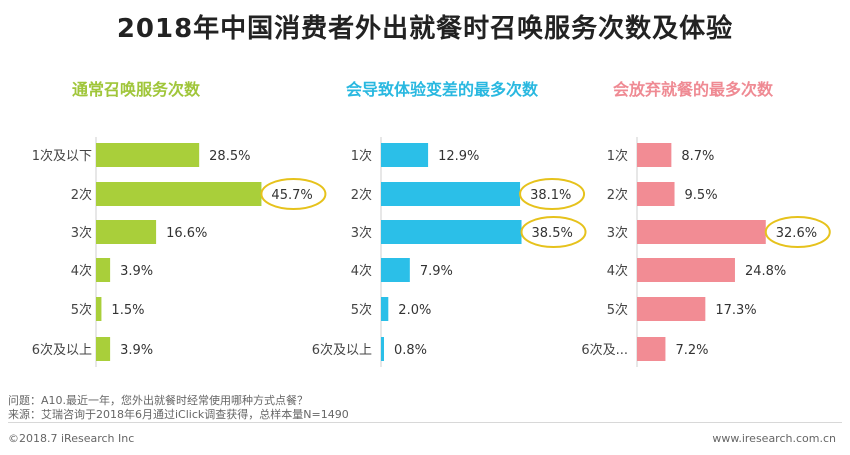  Describe the element at coordinates (774, 438) in the screenshot. I see `website: www.iresearch.com.cn` at that location.